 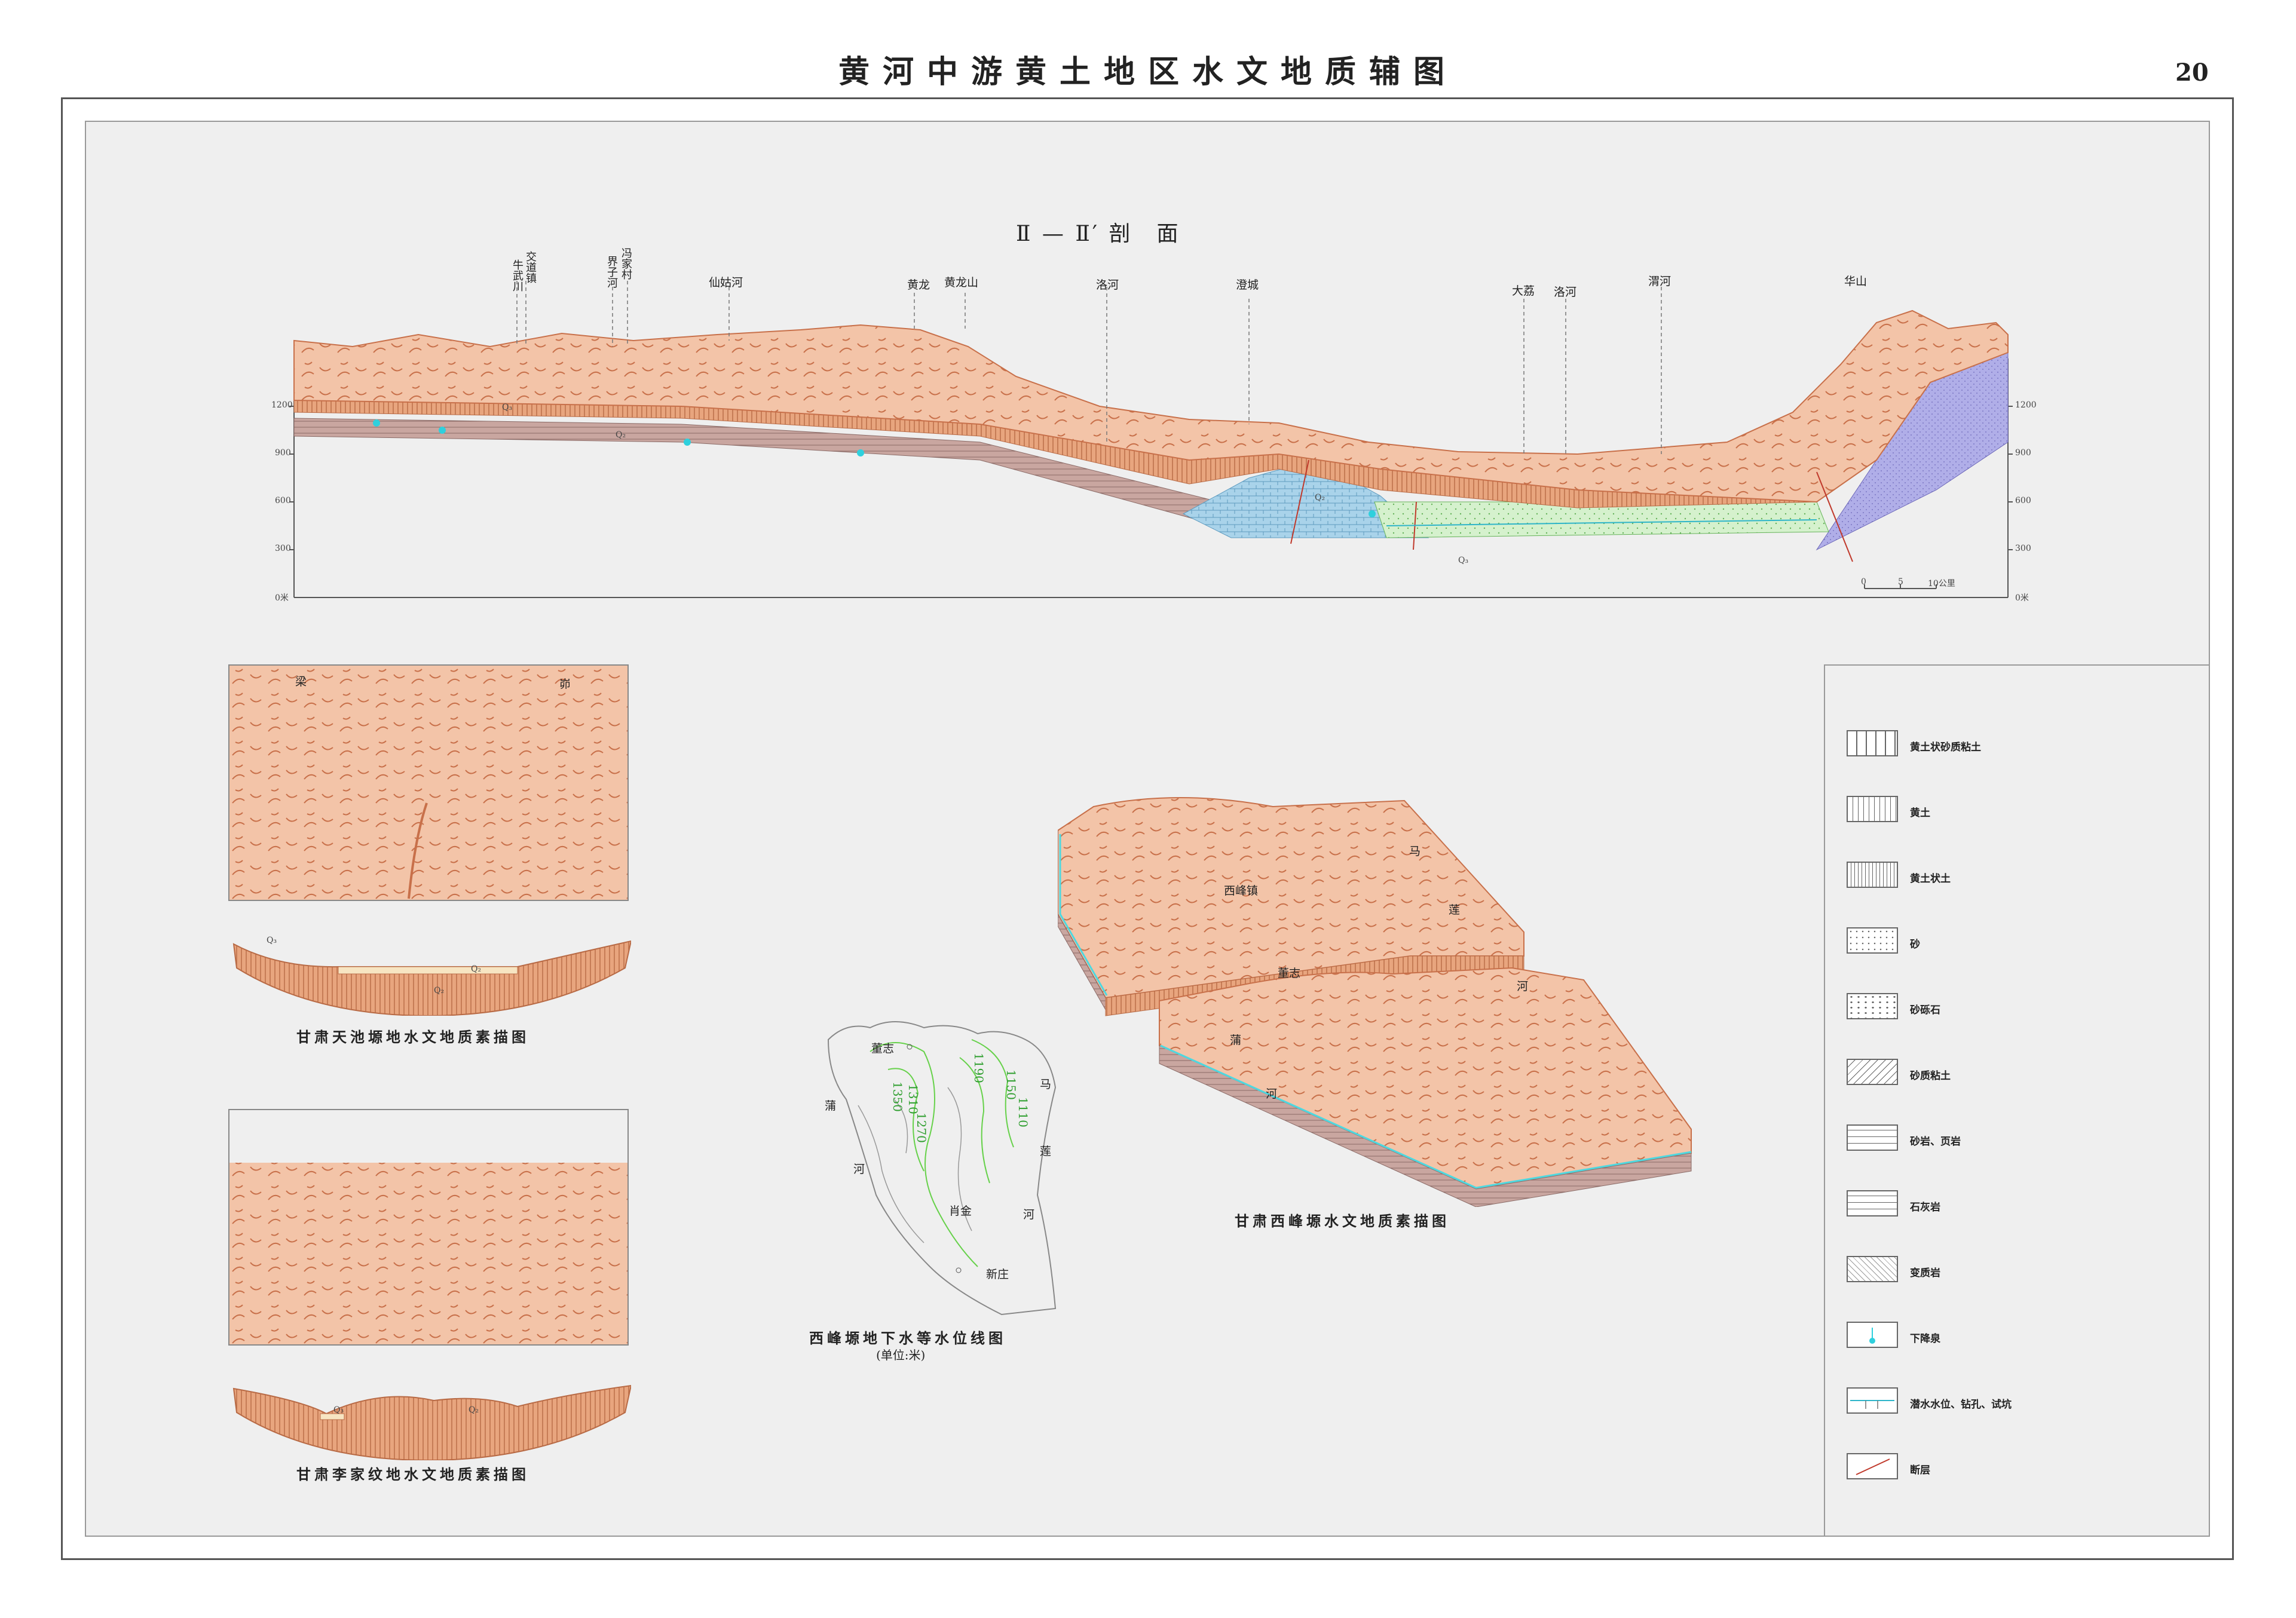 I want to click on water-level-icon, so click(x=1873, y=1401).